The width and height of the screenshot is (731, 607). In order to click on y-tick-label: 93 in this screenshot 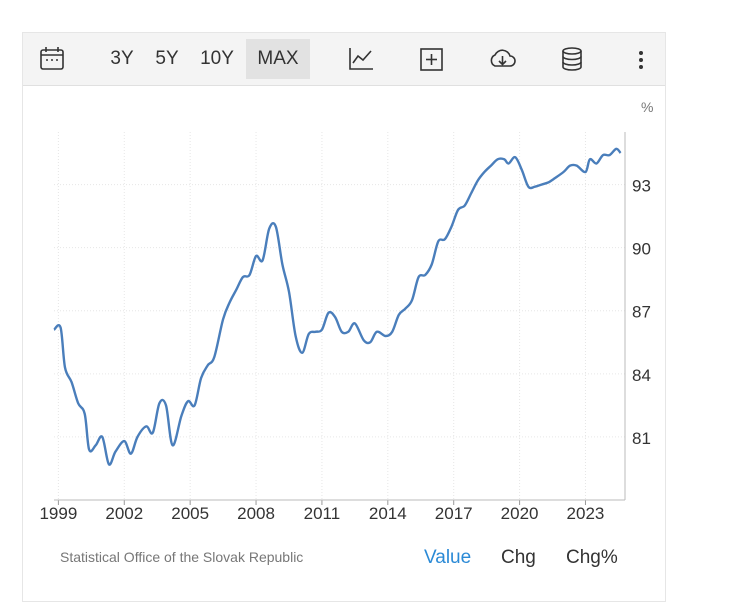, I will do `click(641, 186)`.